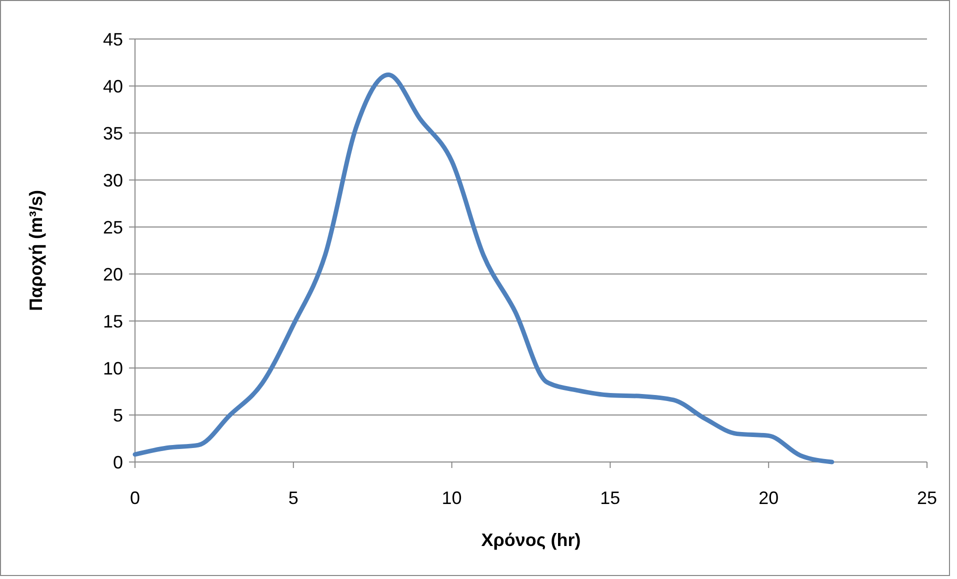 This screenshot has width=957, height=579. Describe the element at coordinates (531, 540) in the screenshot. I see `x-axis-title: Χρόνος (hr)` at that location.